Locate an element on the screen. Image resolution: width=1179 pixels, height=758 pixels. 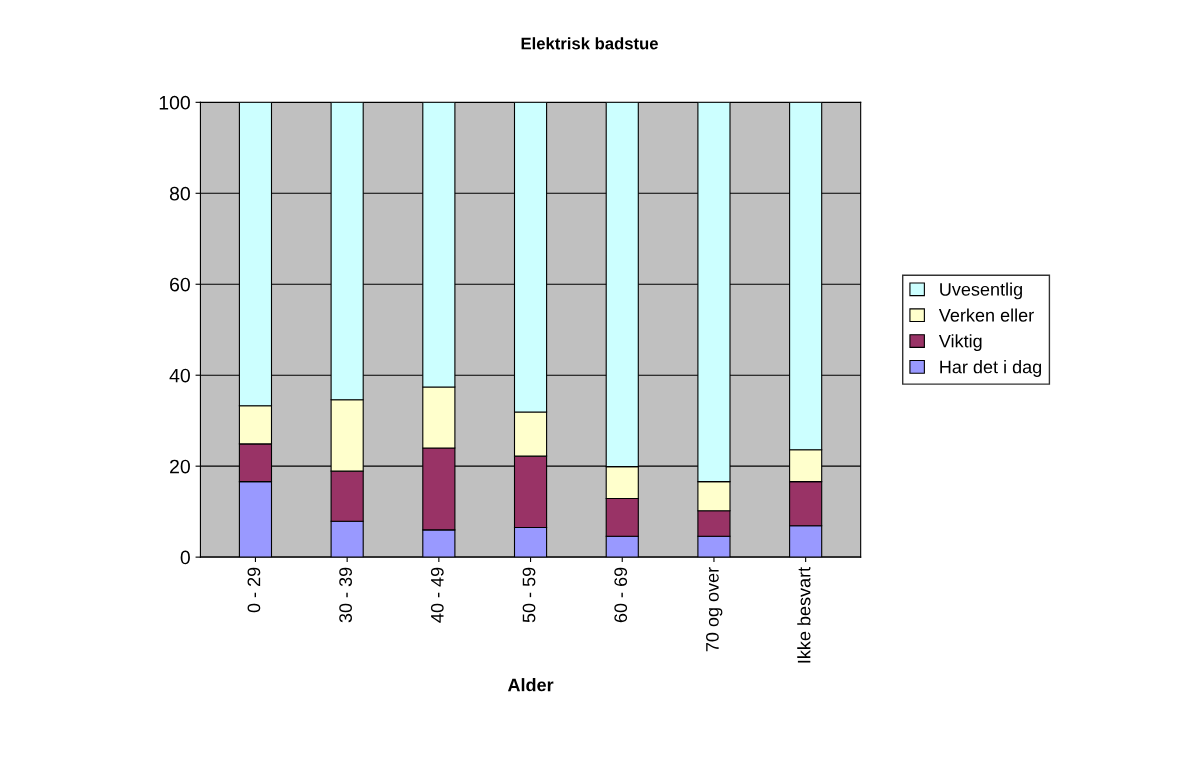
y-tick-label: 80 is located at coordinates (179, 193).